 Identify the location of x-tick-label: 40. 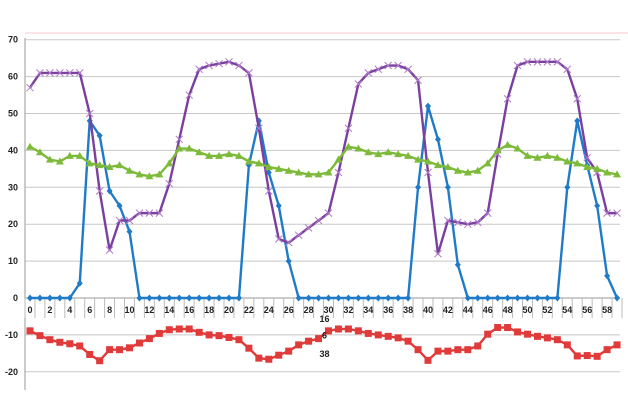
(428, 310).